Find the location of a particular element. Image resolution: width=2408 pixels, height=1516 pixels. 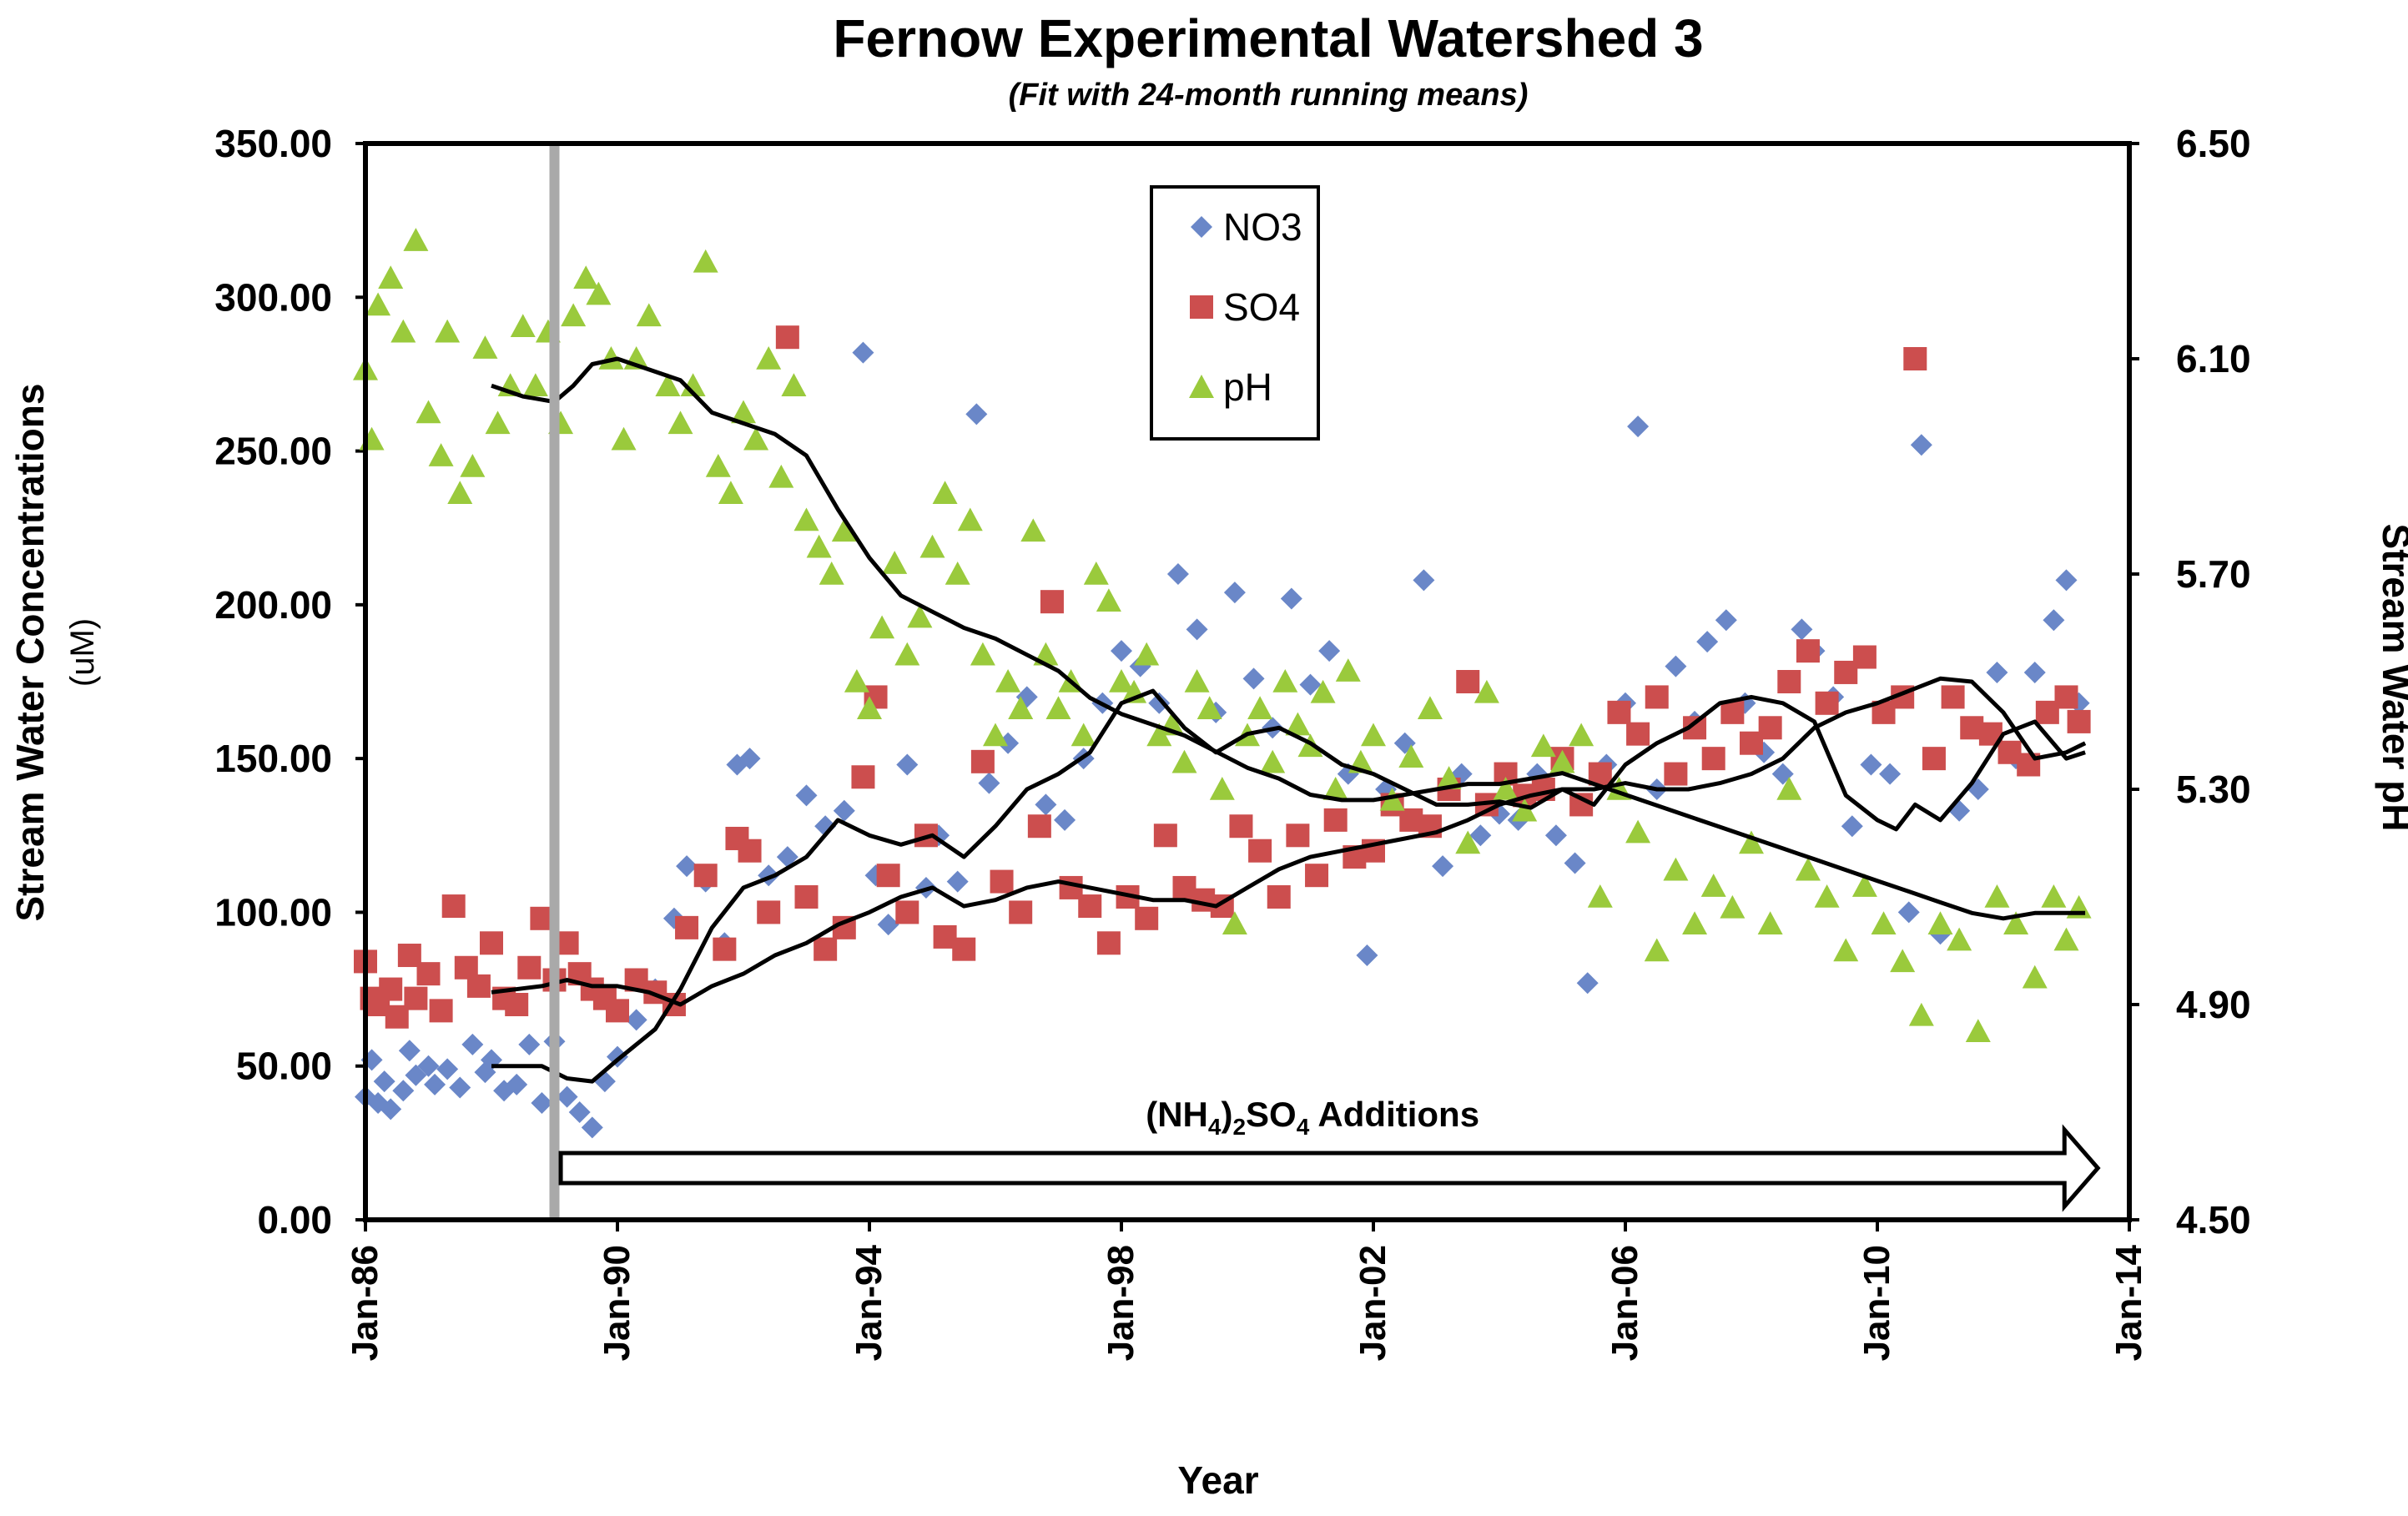

y2-tick-label: 4.90 is located at coordinates (2213, 1005).